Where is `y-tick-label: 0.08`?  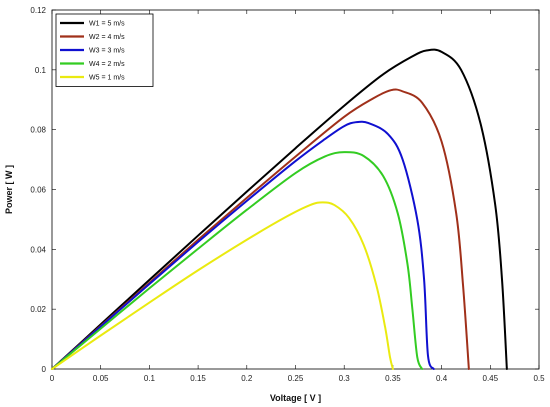 y-tick-label: 0.08 is located at coordinates (38, 130).